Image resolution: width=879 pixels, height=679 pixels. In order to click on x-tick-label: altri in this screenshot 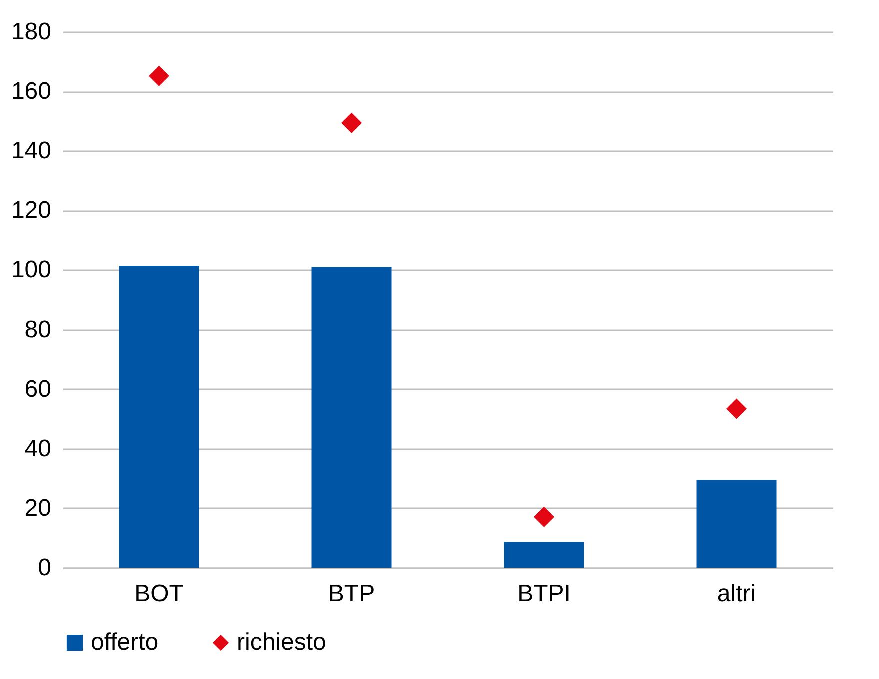, I will do `click(736, 594)`.